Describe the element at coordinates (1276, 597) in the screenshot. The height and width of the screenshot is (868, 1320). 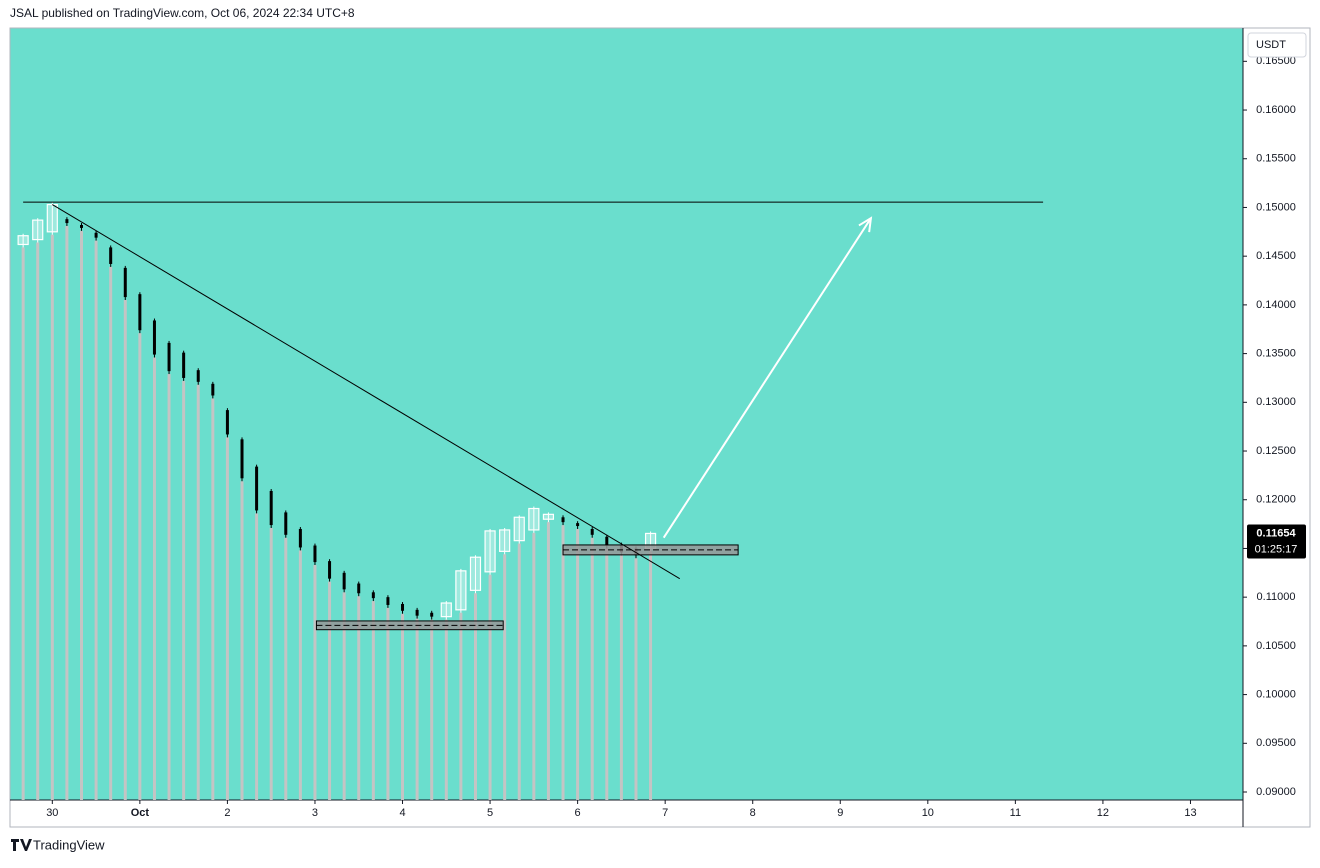
I see `y-tick-label: 0.11000` at that location.